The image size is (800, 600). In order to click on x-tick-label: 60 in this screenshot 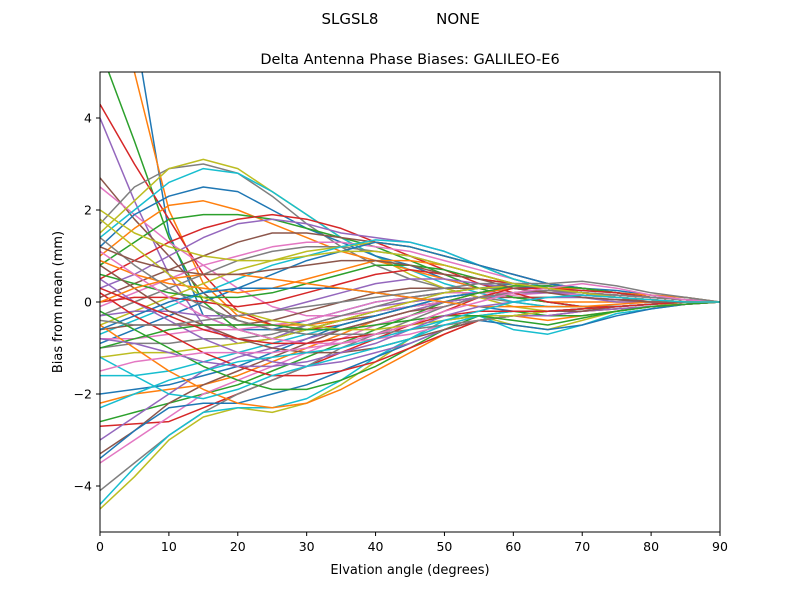, I will do `click(513, 546)`.